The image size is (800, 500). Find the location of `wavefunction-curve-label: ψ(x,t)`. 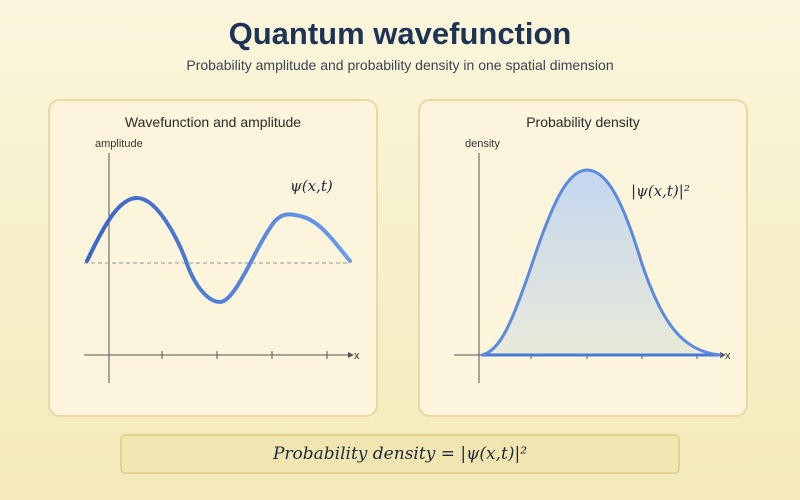

wavefunction-curve-label: ψ(x,t) is located at coordinates (311, 186).